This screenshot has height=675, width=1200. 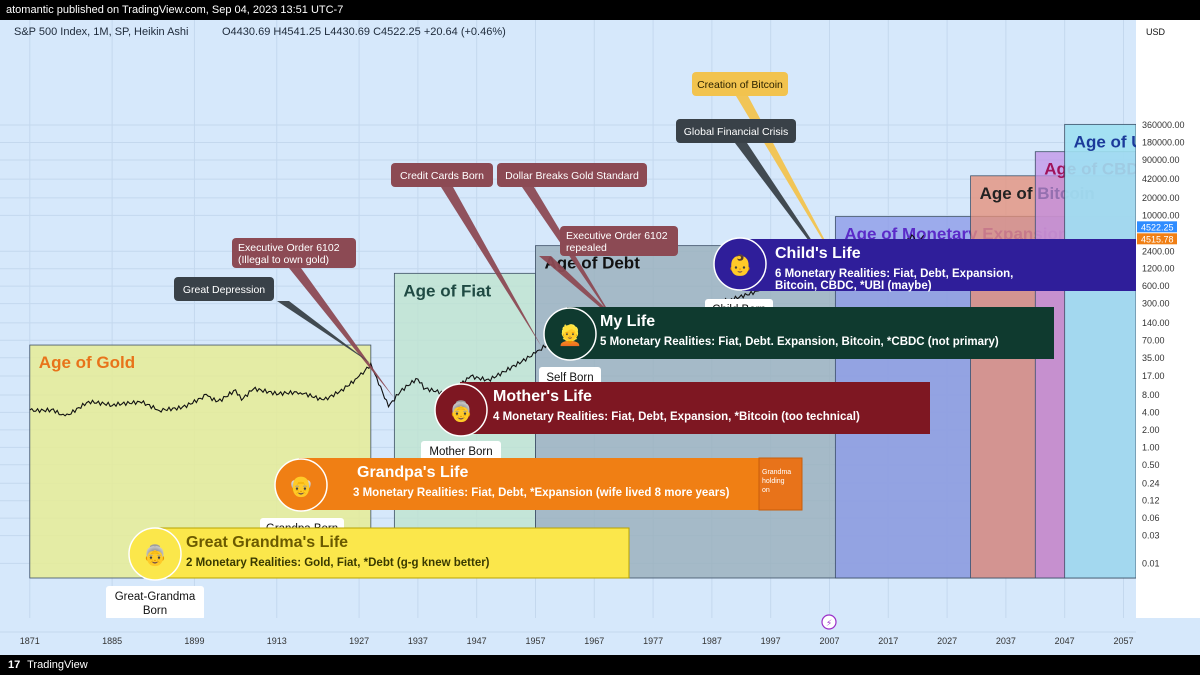 I want to click on callout-label: Global Financial Crisis, so click(x=736, y=132).